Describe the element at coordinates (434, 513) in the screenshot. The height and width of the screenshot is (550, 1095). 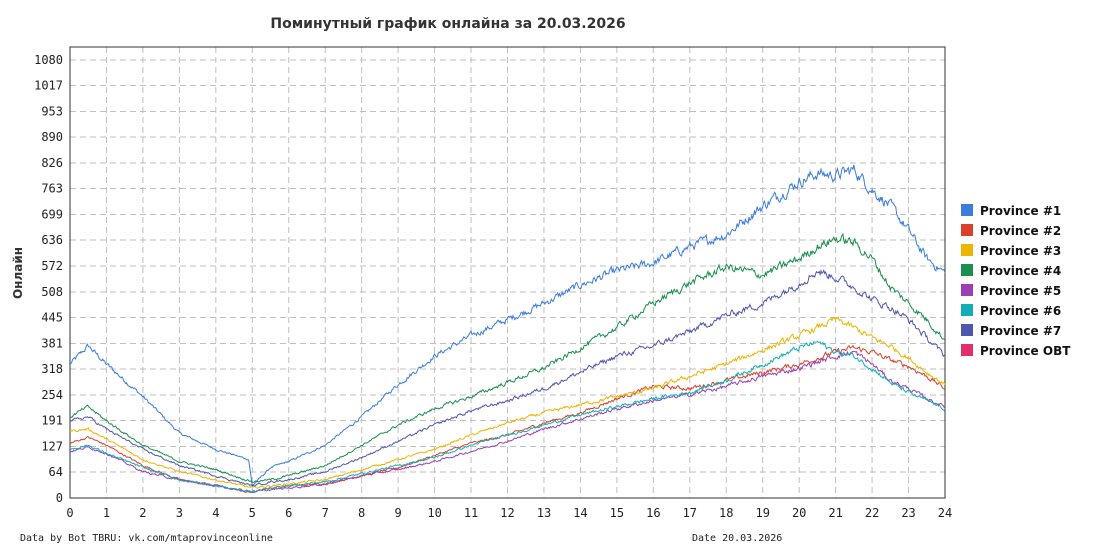
I see `x-tick-label: 10` at that location.